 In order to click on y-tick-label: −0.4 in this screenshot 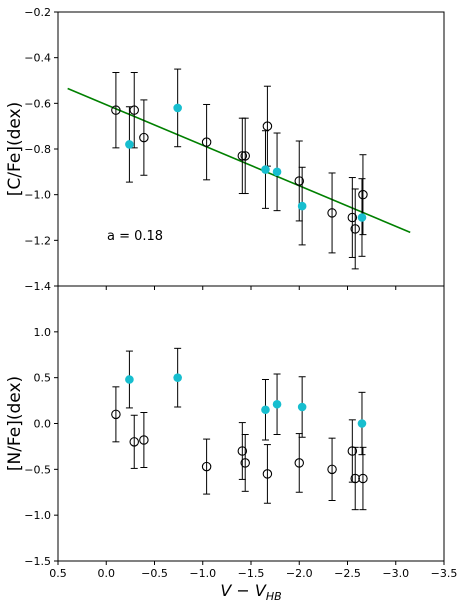, I will do `click(37, 58)`.